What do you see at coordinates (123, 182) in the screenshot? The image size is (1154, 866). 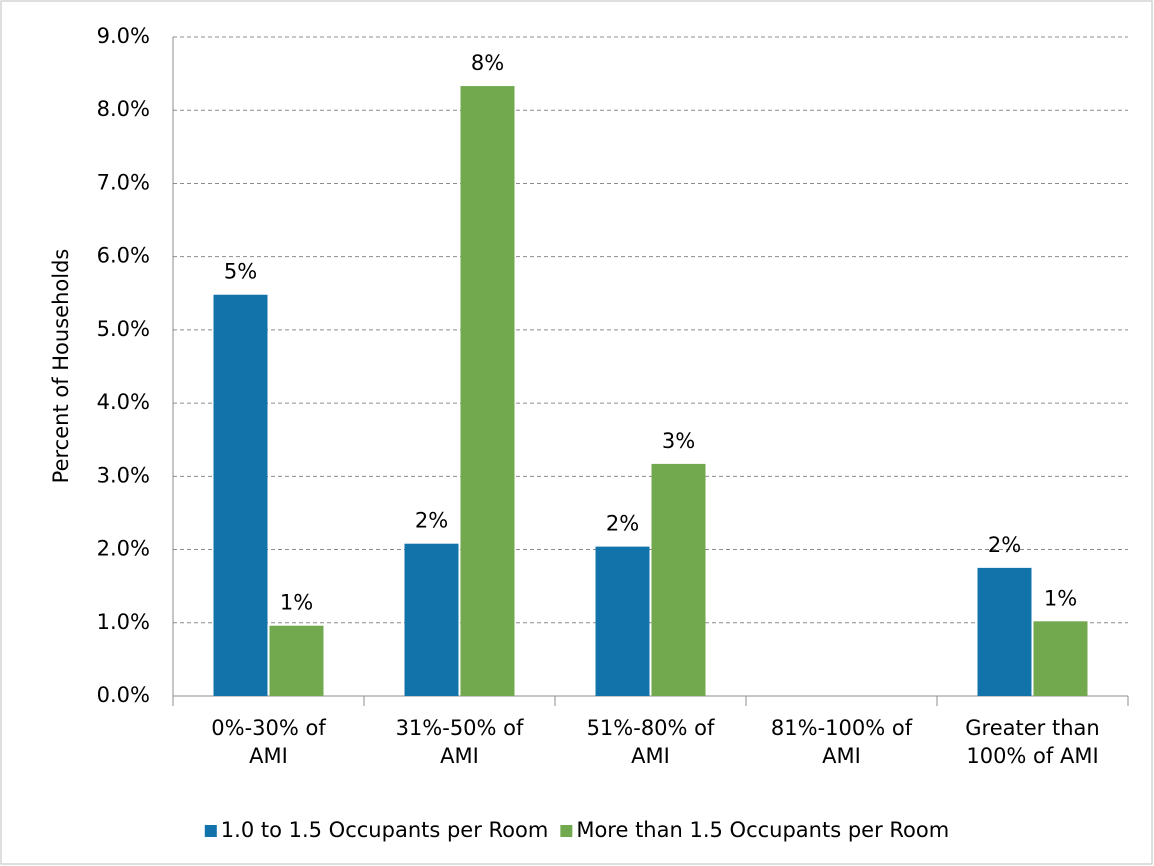 I see `y-tick-label: 7.0%` at bounding box center [123, 182].